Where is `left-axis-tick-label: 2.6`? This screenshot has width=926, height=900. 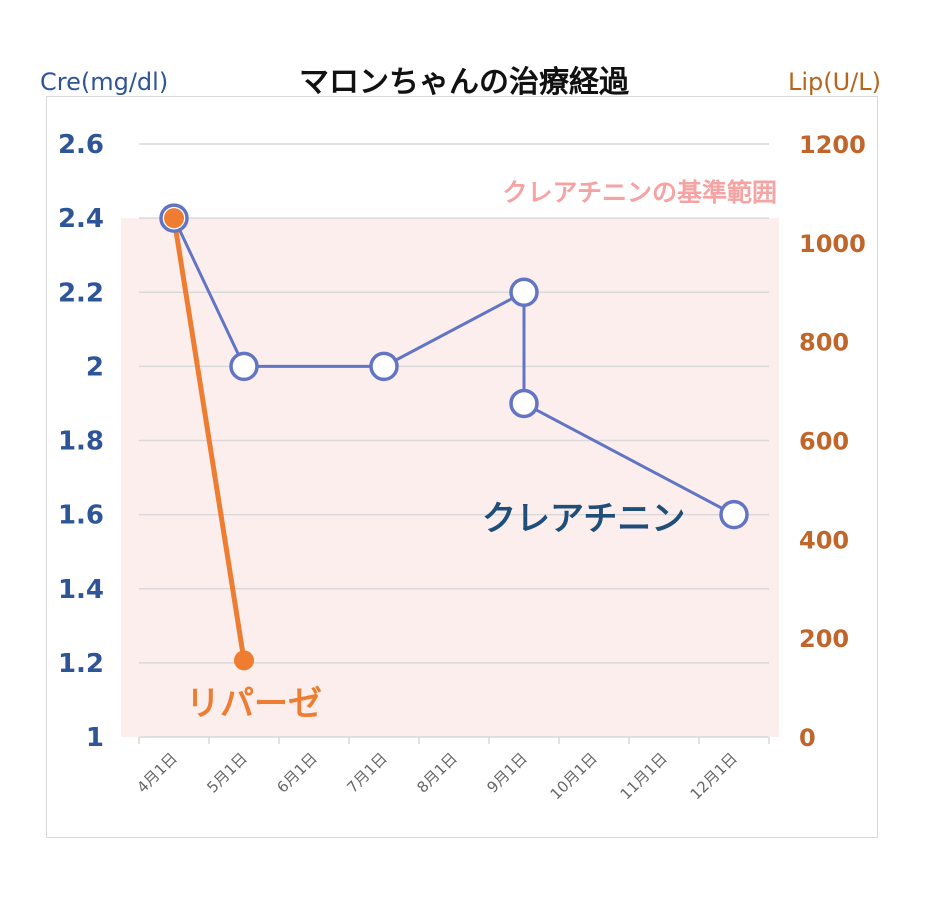
left-axis-tick-label: 2.6 is located at coordinates (81, 145).